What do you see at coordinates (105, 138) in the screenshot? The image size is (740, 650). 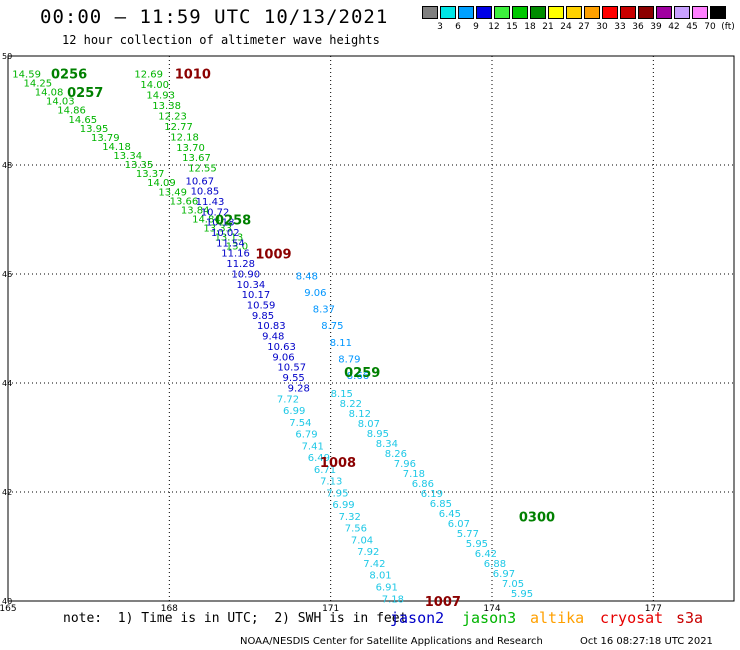 I see `wave-height-value: 13.79` at bounding box center [105, 138].